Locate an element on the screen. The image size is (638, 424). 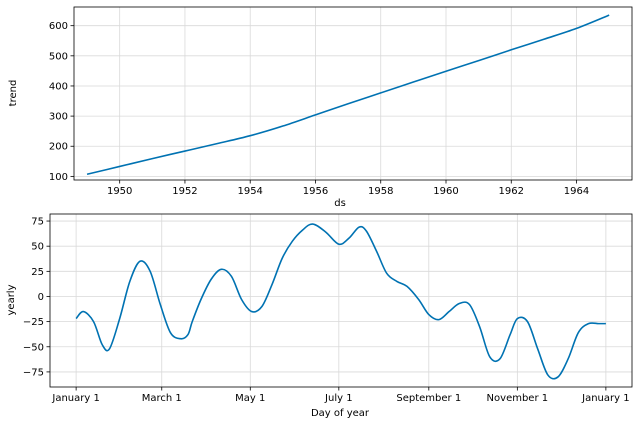
yearly-y-tick-label: 25 is located at coordinates (37, 272).